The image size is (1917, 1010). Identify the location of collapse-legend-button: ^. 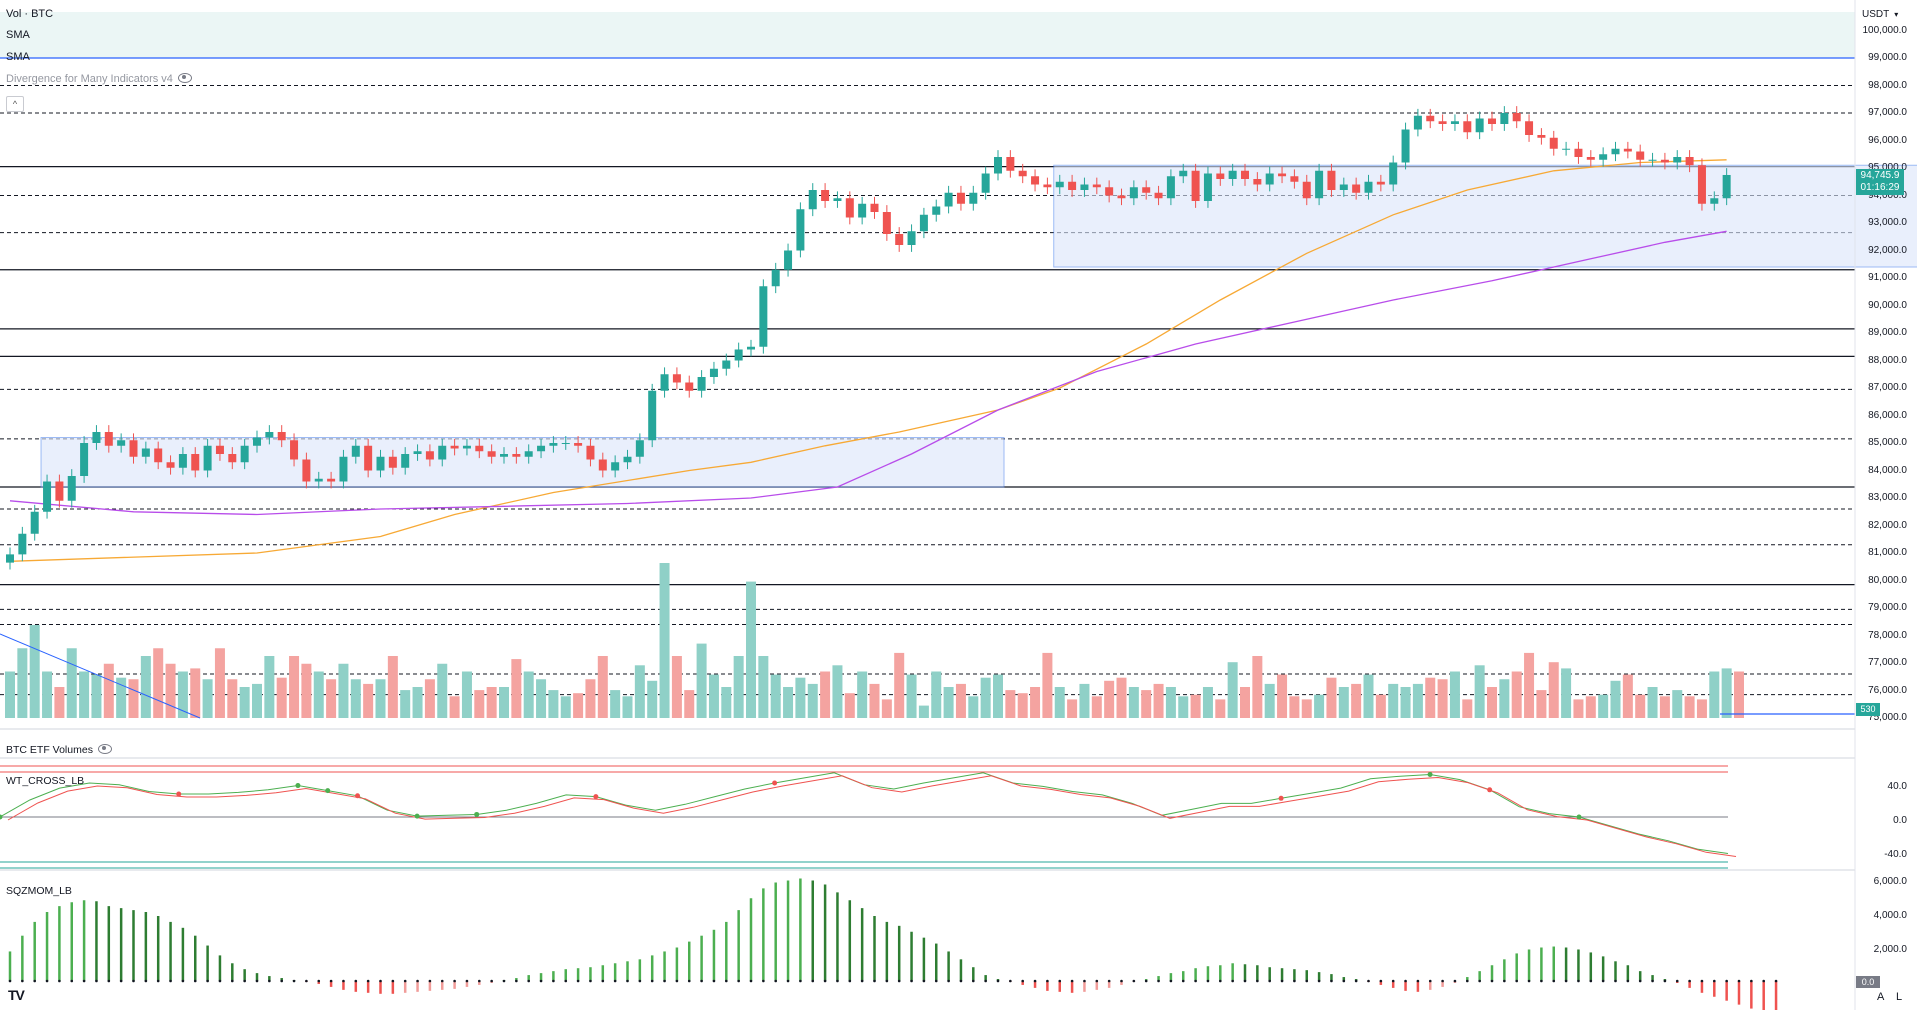
(15, 104).